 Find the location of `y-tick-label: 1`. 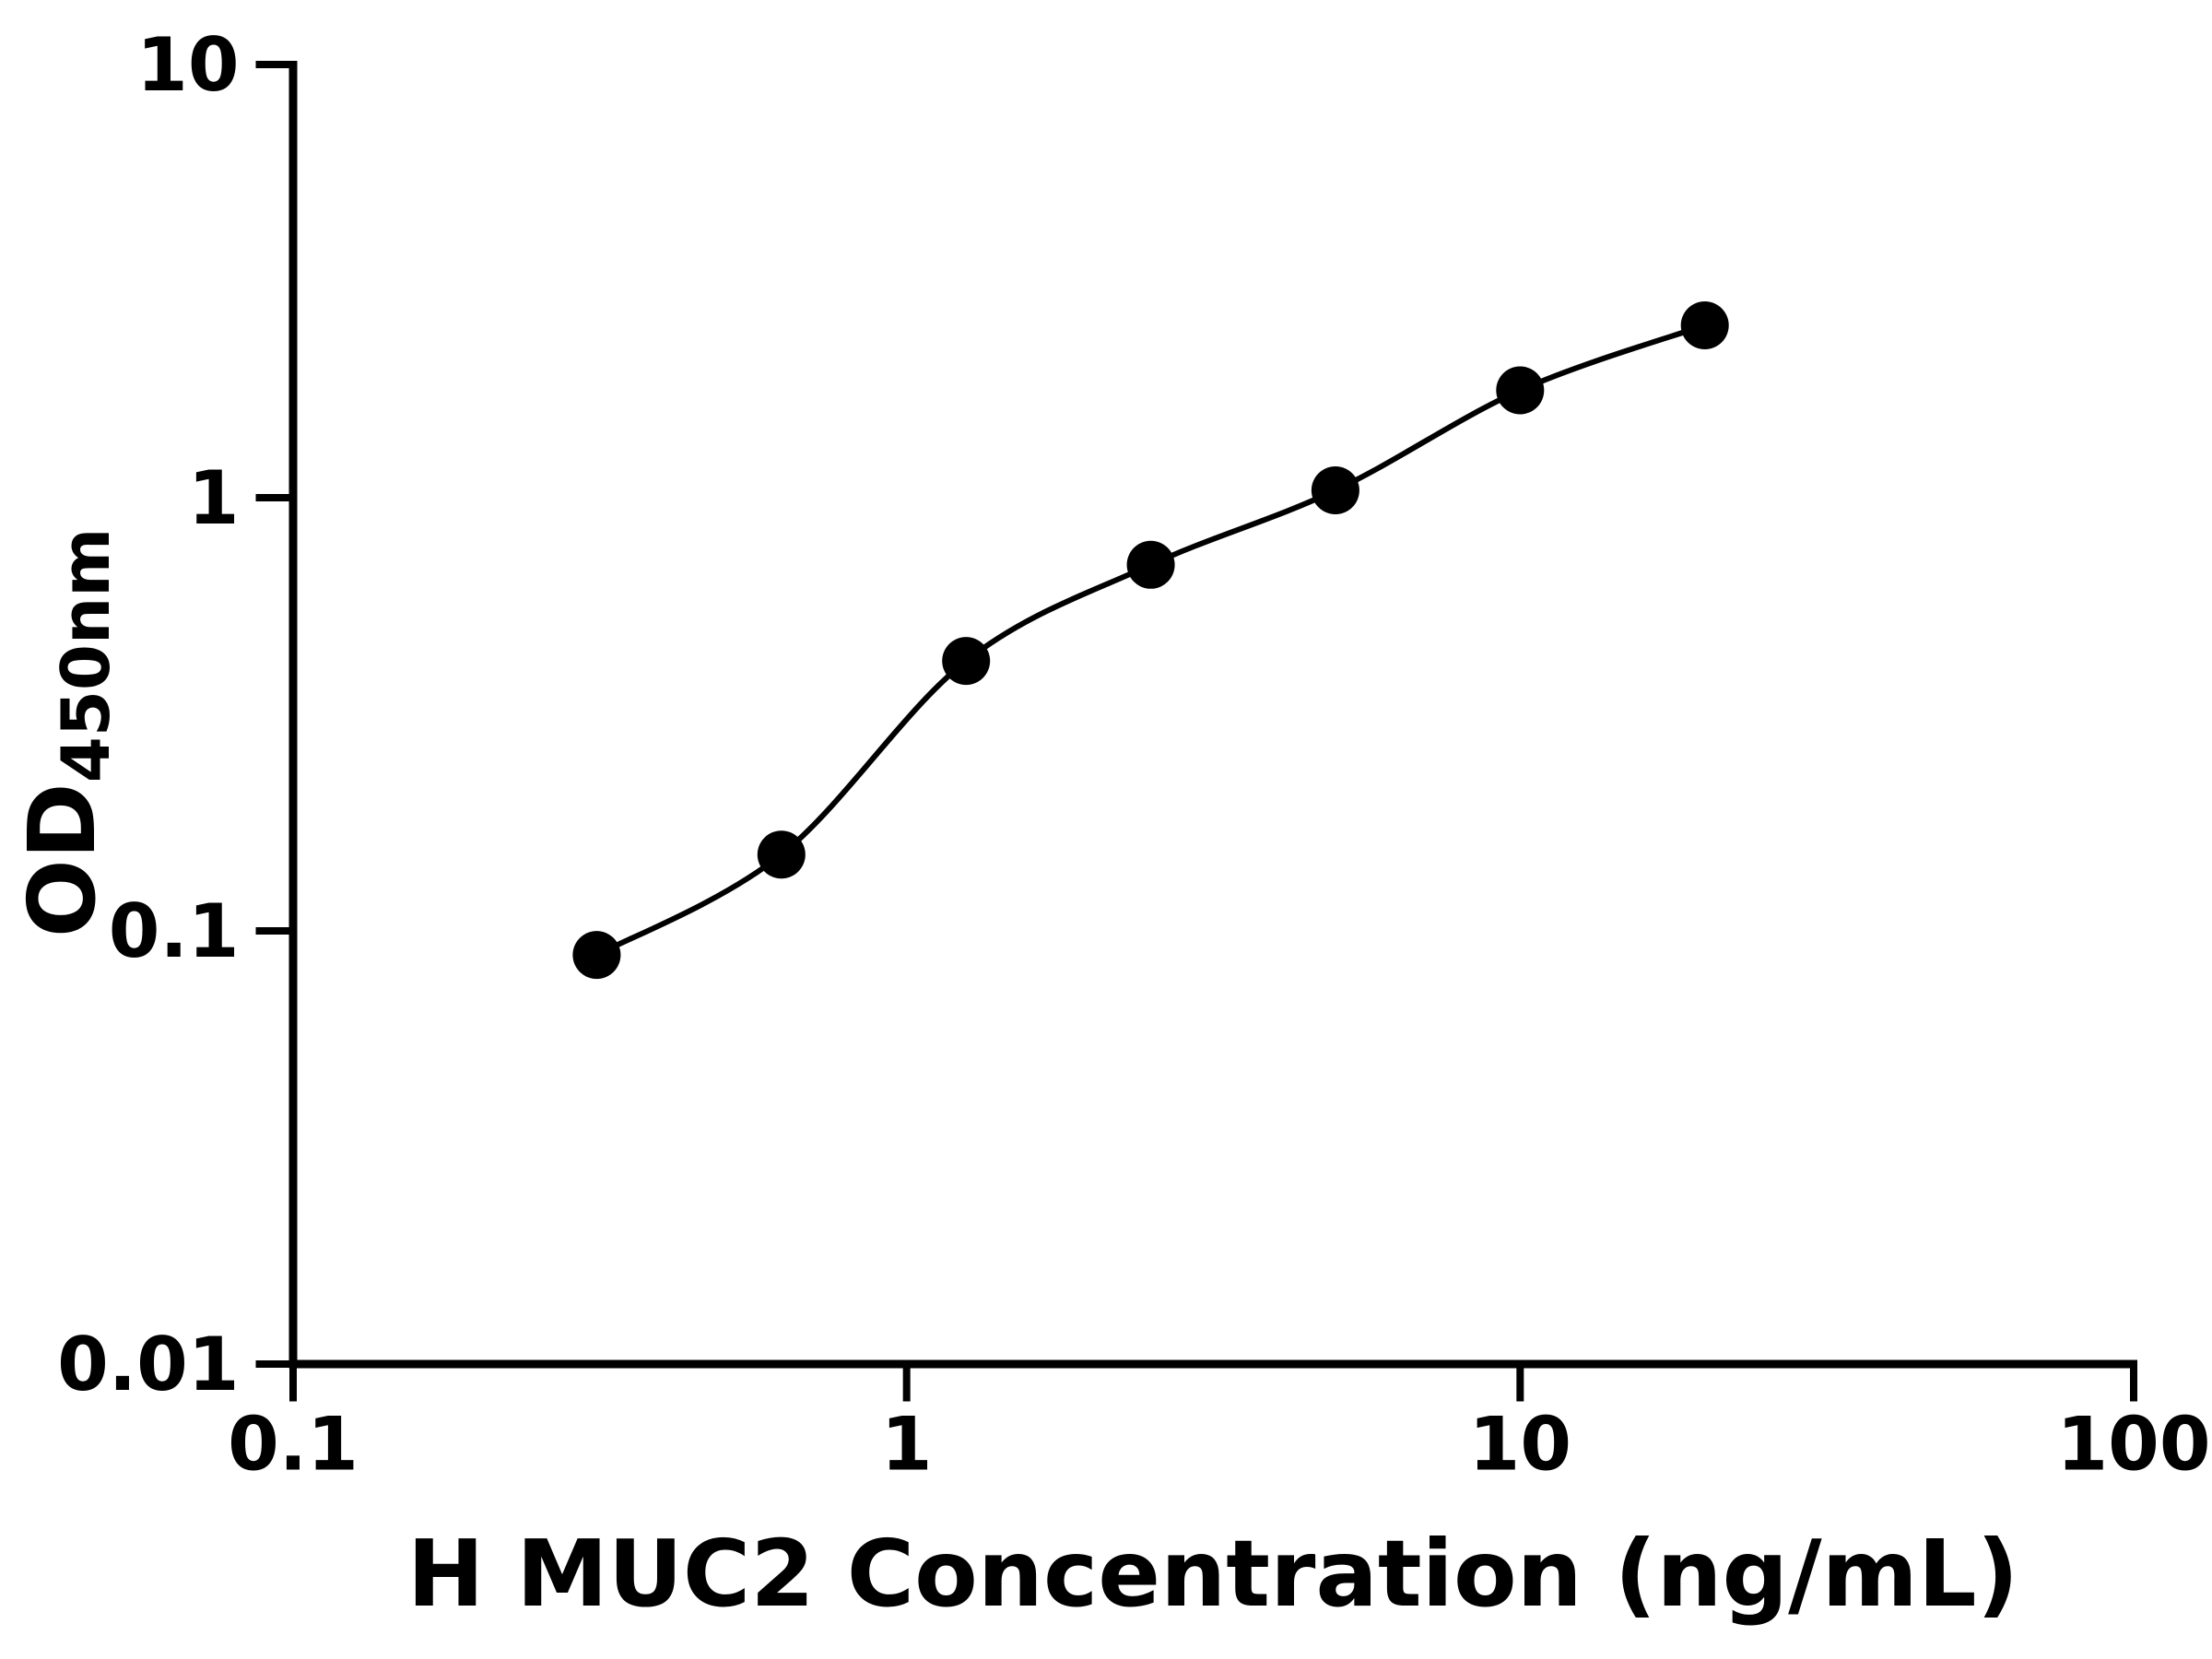

y-tick-label: 1 is located at coordinates (214, 498).